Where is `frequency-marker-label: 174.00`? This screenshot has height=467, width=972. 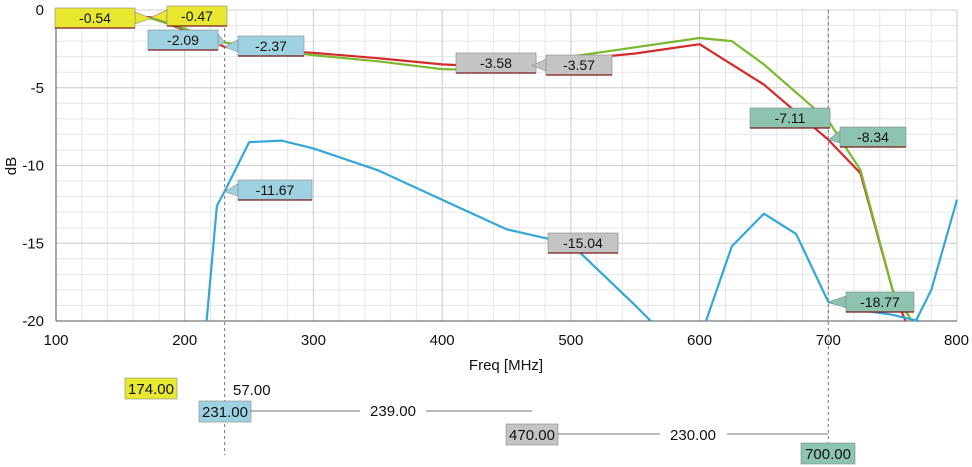 frequency-marker-label: 174.00 is located at coordinates (151, 389).